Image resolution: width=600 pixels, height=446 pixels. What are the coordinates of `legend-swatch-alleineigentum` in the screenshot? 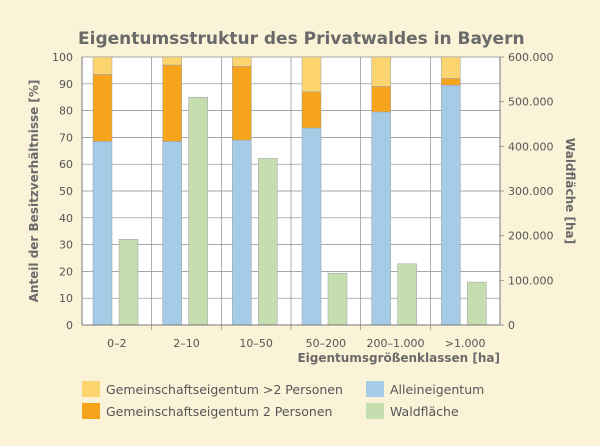 It's located at (375, 389).